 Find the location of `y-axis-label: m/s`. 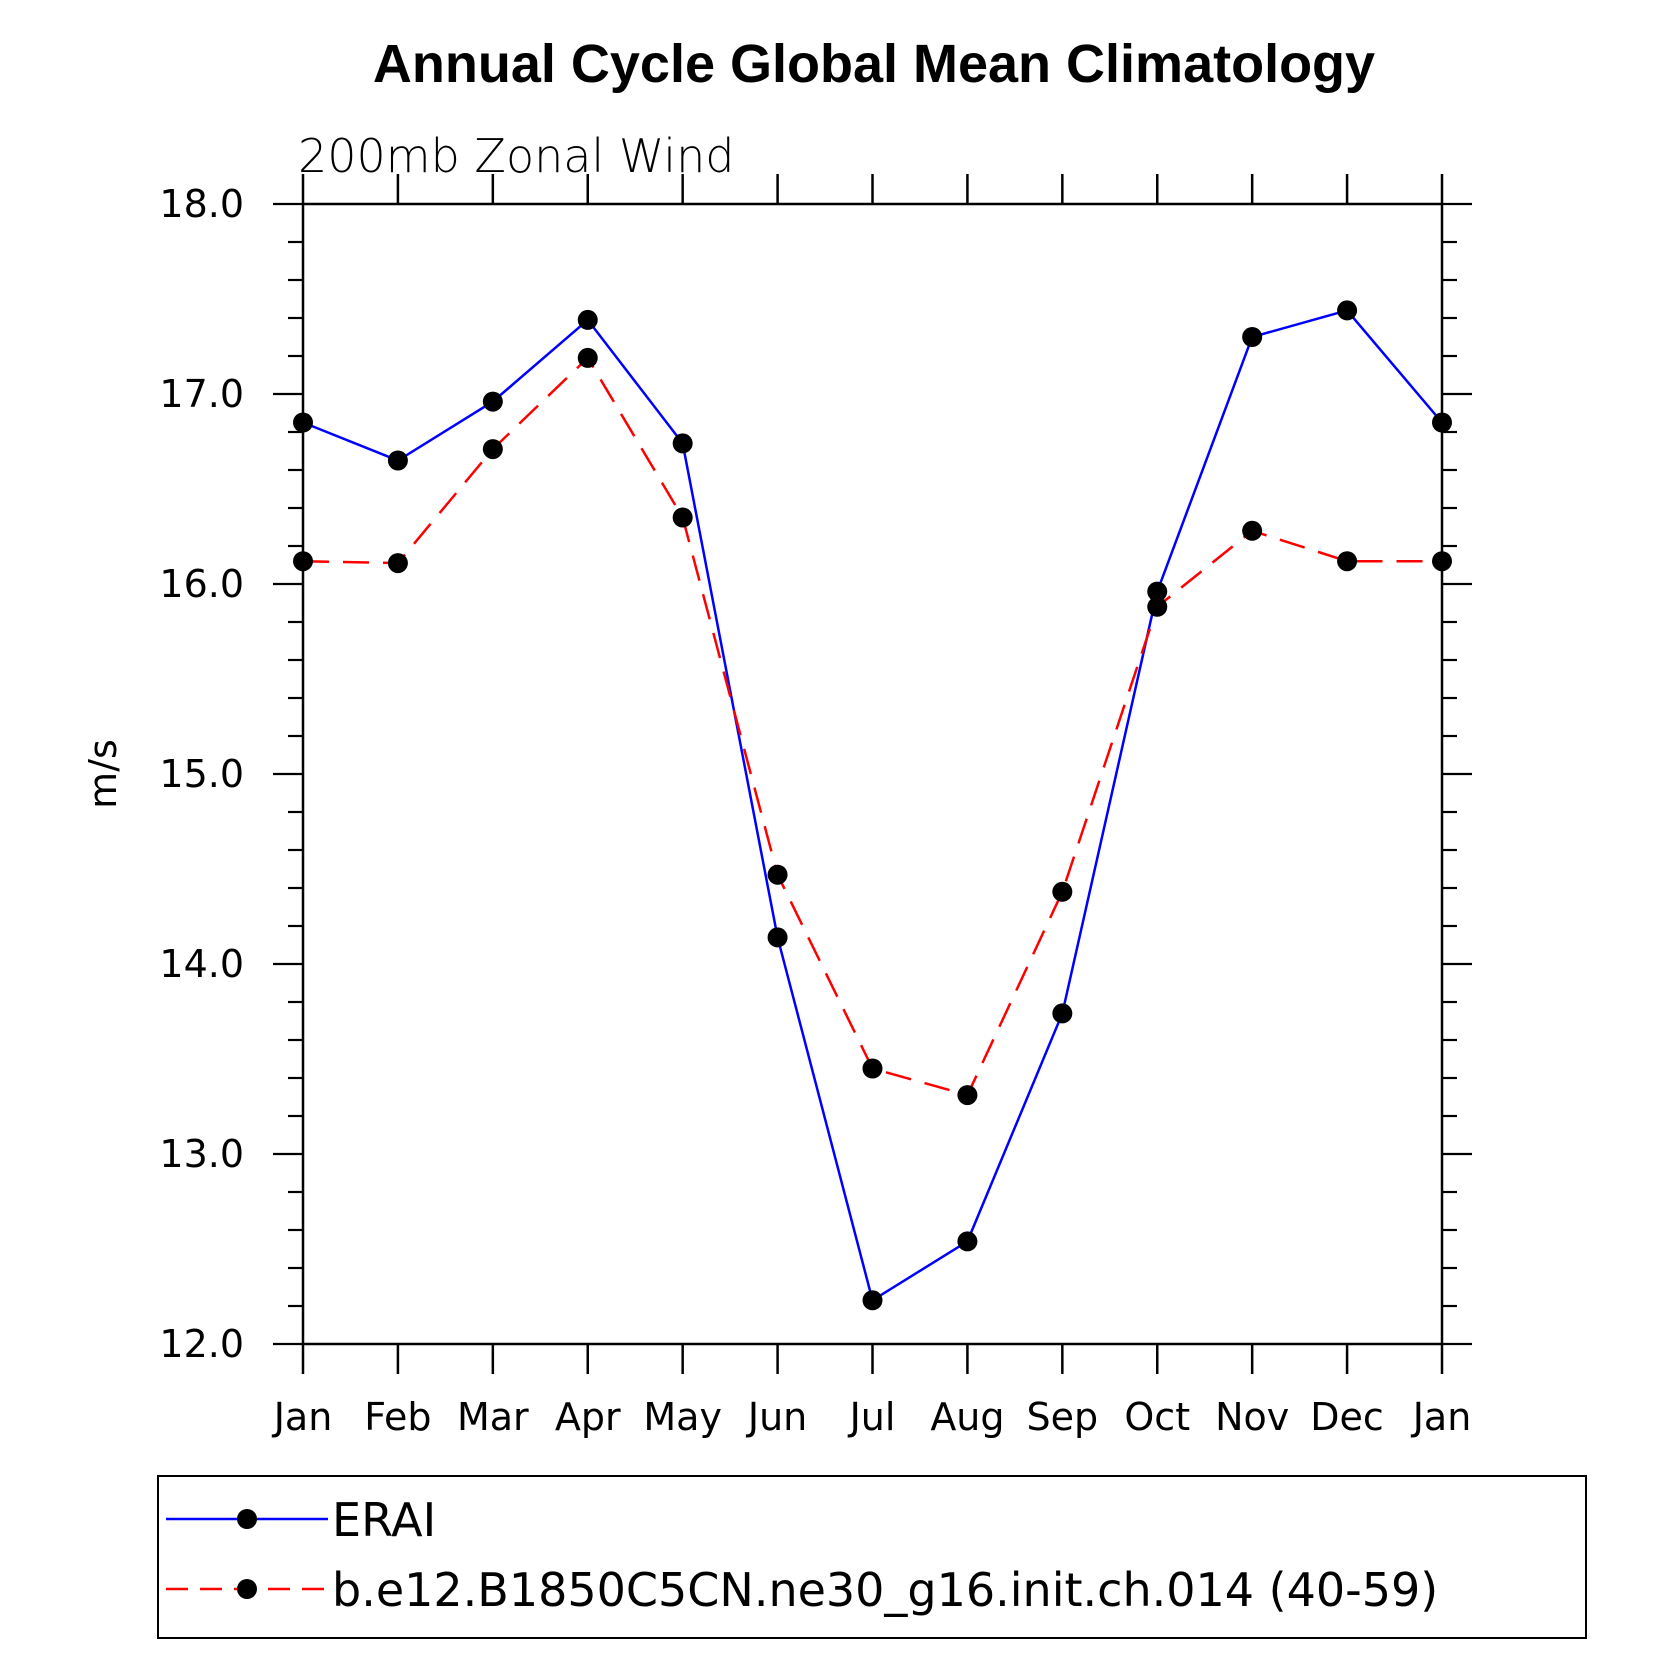

y-axis-label: m/s is located at coordinates (103, 774).